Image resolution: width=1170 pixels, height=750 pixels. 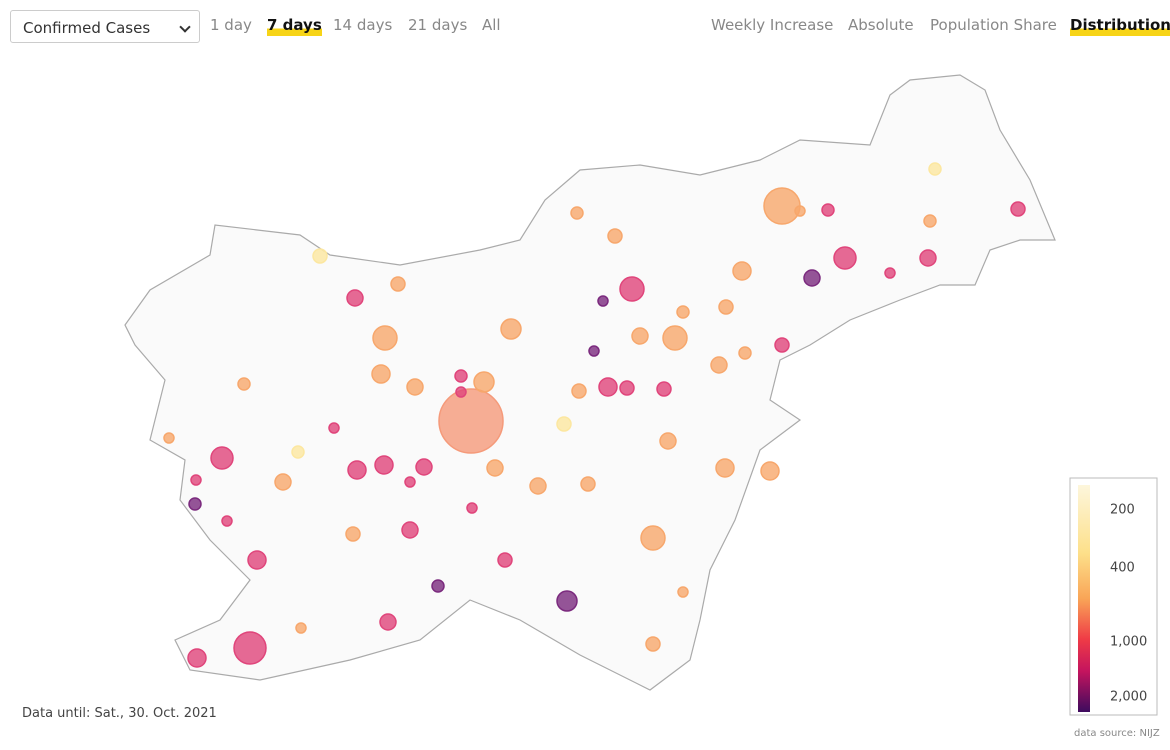 I want to click on view-tab: Weekly Increase, so click(x=772, y=25).